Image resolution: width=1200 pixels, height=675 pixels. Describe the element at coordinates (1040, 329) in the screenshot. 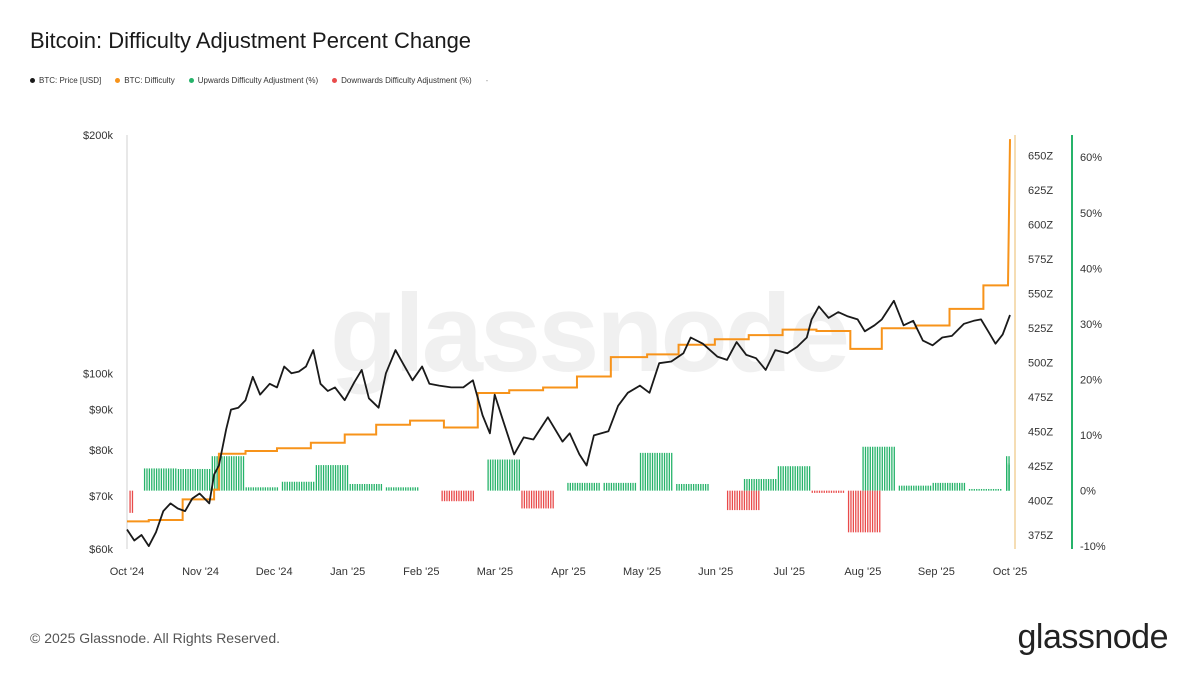

I see `y-tick-label-difficulty: 525Z` at that location.